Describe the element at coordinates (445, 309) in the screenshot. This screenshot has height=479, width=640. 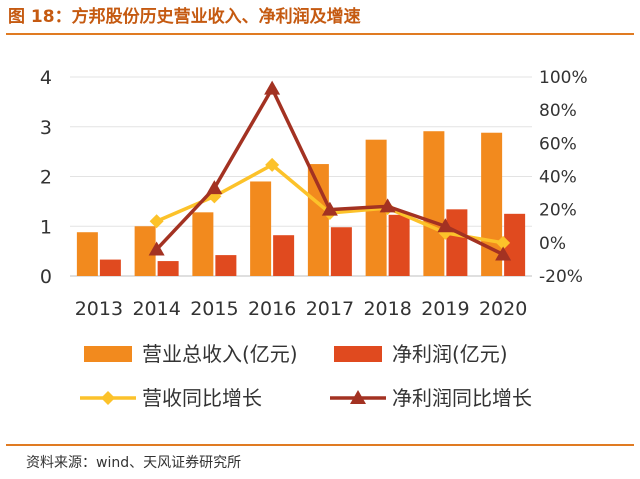
I see `x-tick-label: 2019` at that location.